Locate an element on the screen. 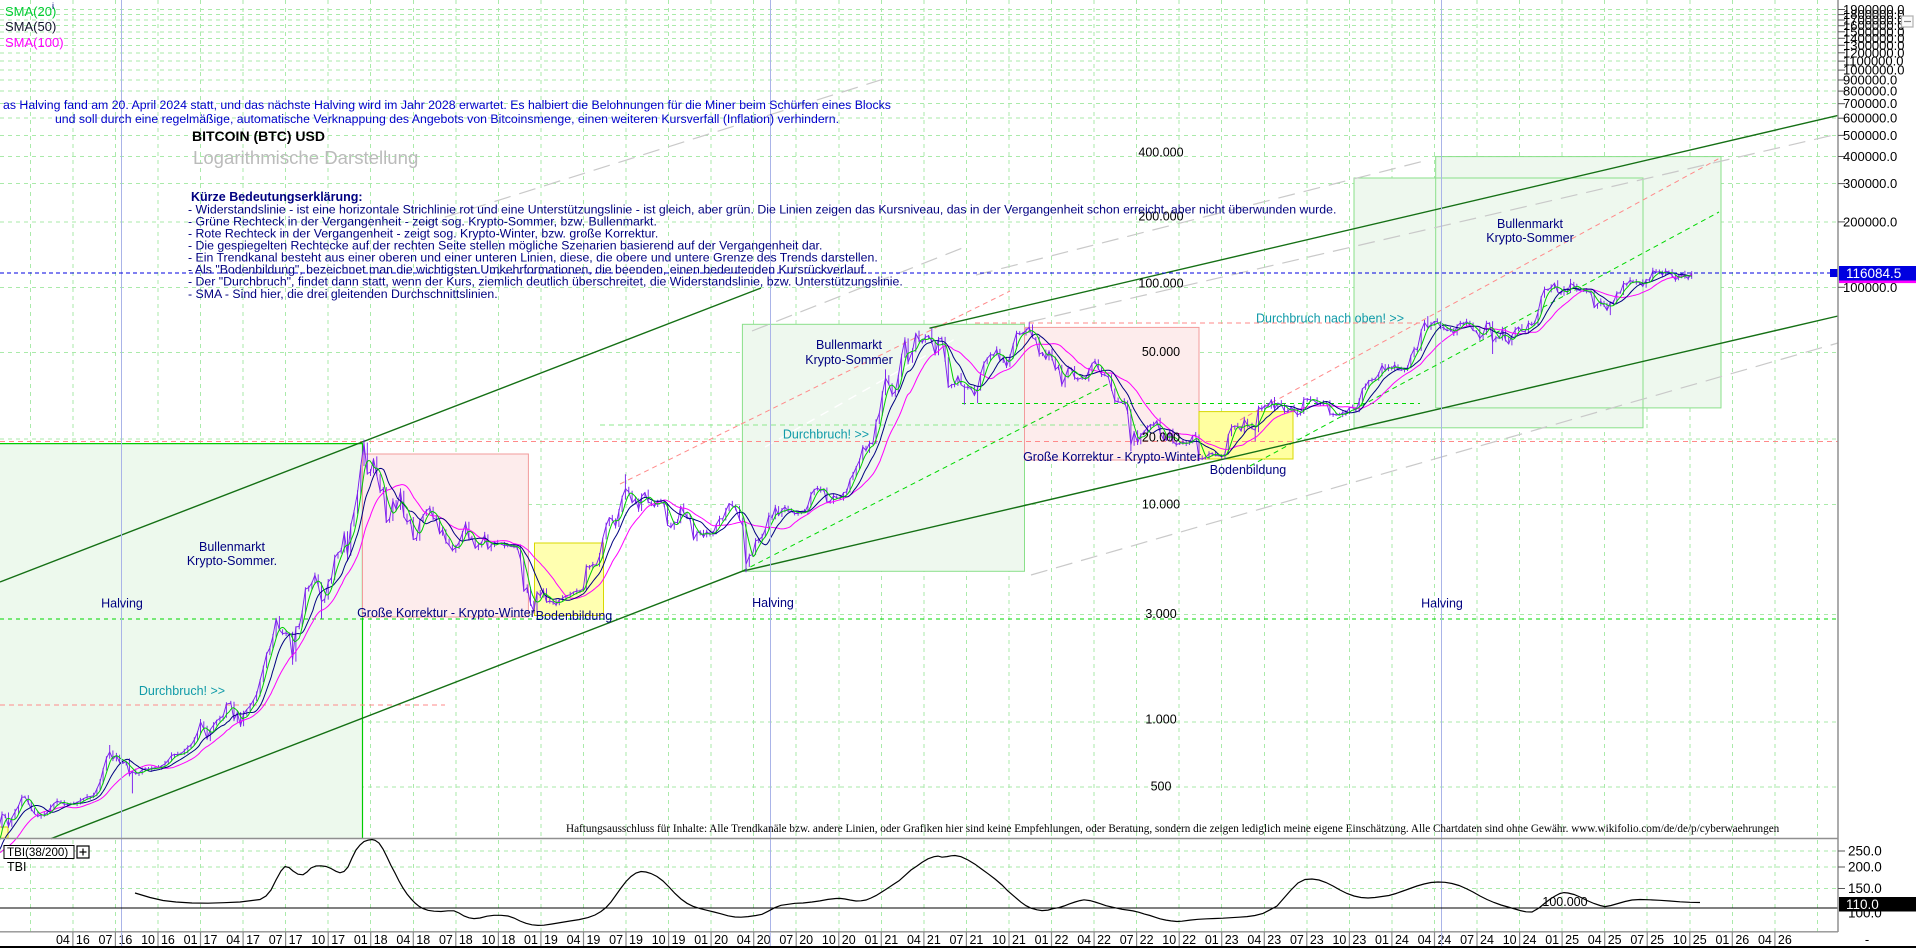  svg-text: 116084.5 is located at coordinates (1873, 273).